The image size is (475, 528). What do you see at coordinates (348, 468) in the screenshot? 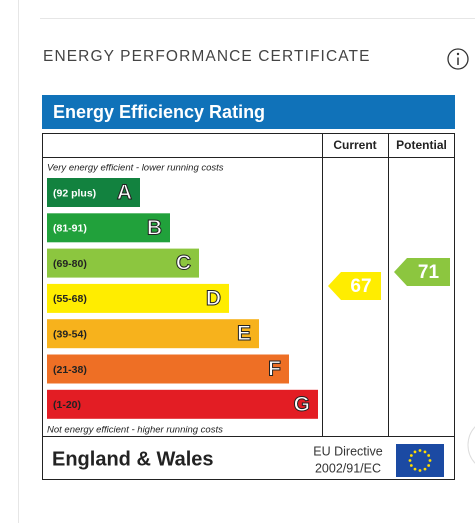
I see `directive: 2002/91/EC` at bounding box center [348, 468].